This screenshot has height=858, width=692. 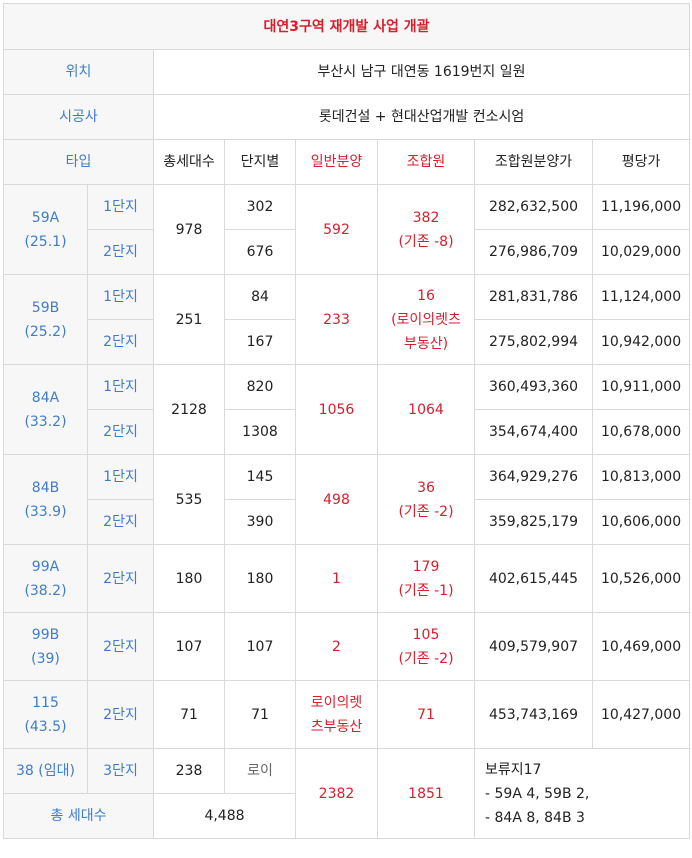 What do you see at coordinates (426, 499) in the screenshot?
I see `union-cell: 36 (기존 -2)` at bounding box center [426, 499].